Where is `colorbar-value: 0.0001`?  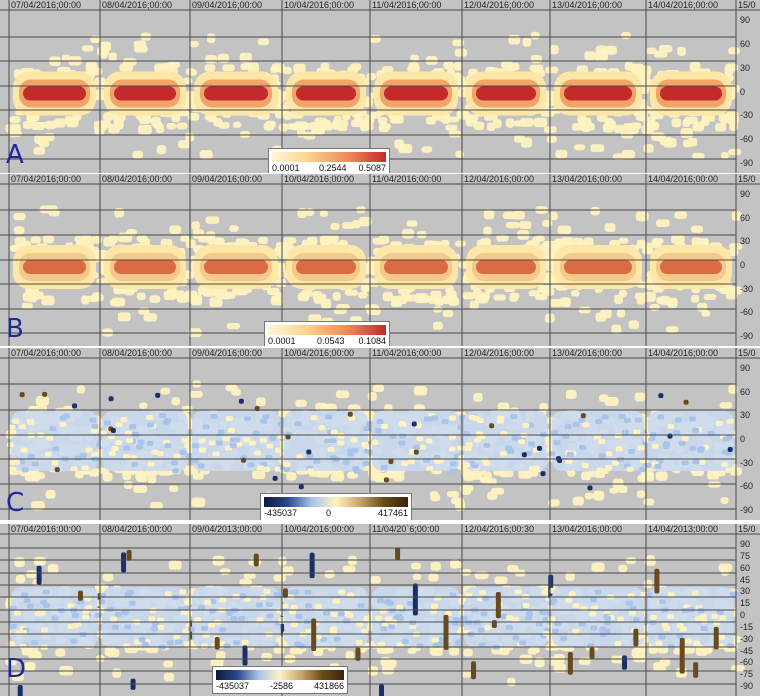
colorbar-value: 0.0001 is located at coordinates (282, 341).